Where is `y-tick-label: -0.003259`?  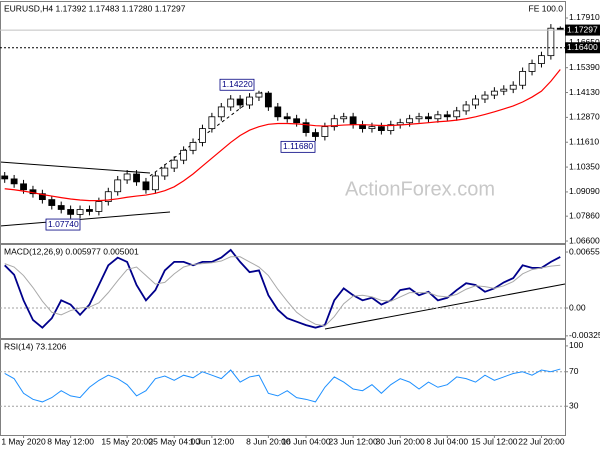
y-tick-label: -0.003259 is located at coordinates (584, 335).